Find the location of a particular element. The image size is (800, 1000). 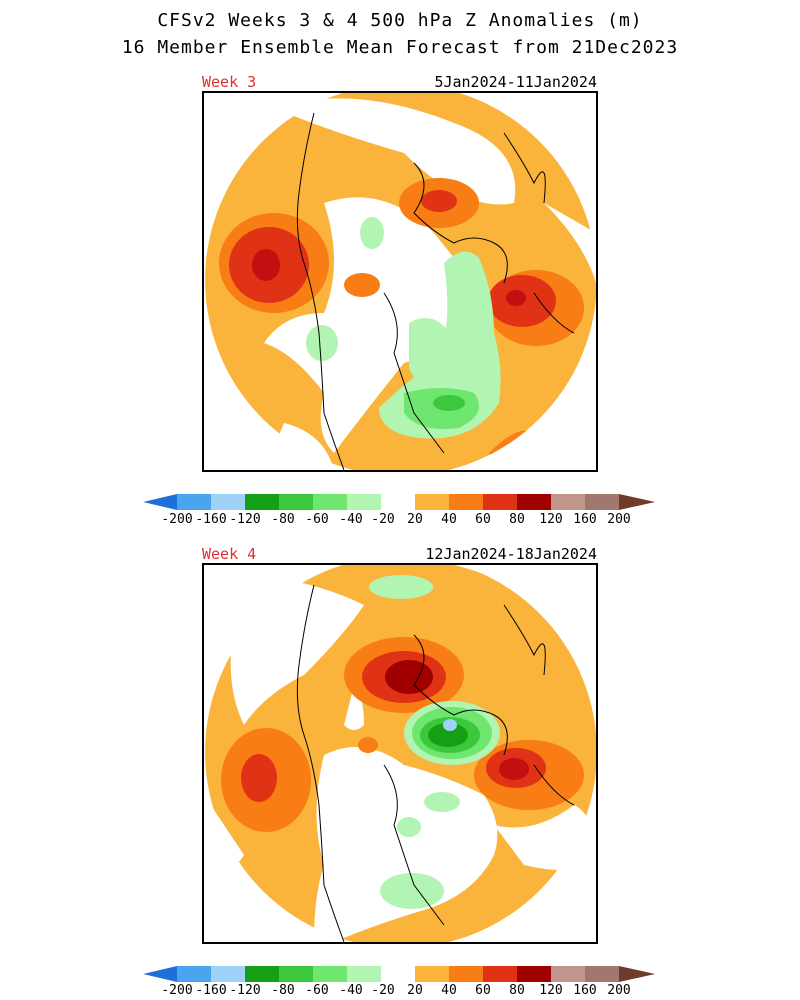

week4-colorbar is located at coordinates (399, 974).